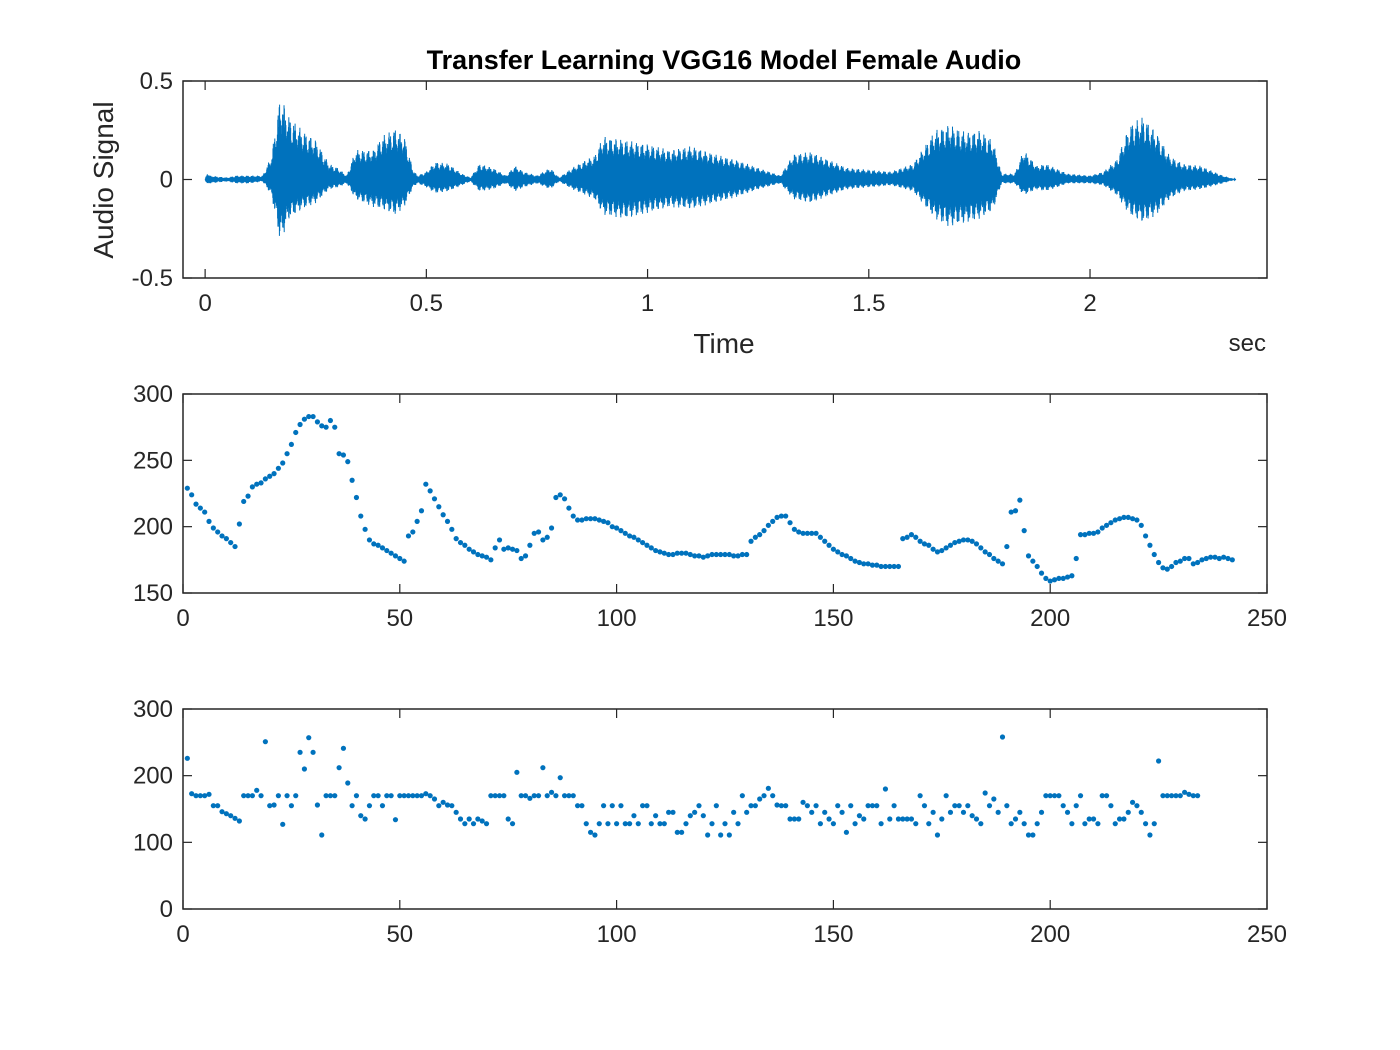  What do you see at coordinates (1050, 618) in the screenshot?
I see `x-tick-label: 200` at bounding box center [1050, 618].